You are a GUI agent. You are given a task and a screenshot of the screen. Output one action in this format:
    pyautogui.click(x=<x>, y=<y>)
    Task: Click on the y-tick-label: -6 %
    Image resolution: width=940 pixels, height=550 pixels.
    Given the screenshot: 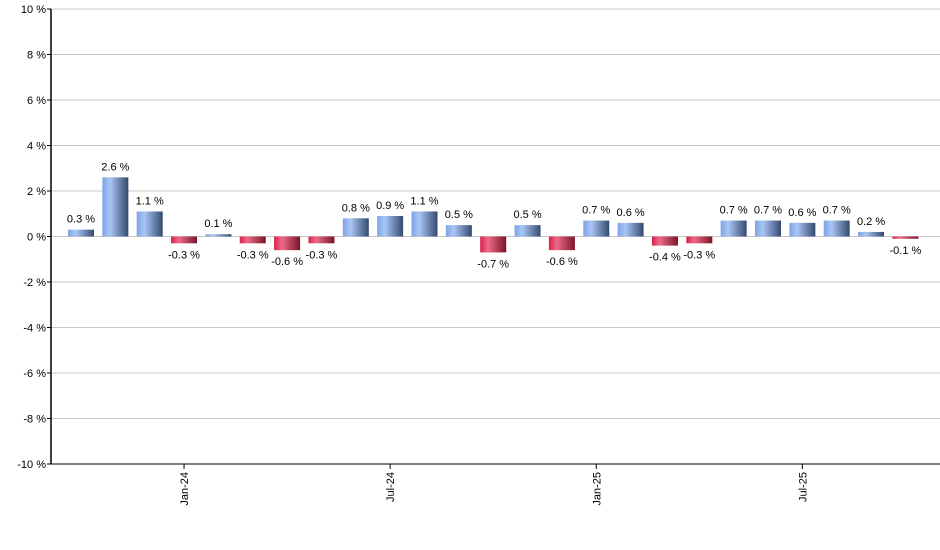 What is the action you would take?
    pyautogui.click(x=34, y=374)
    